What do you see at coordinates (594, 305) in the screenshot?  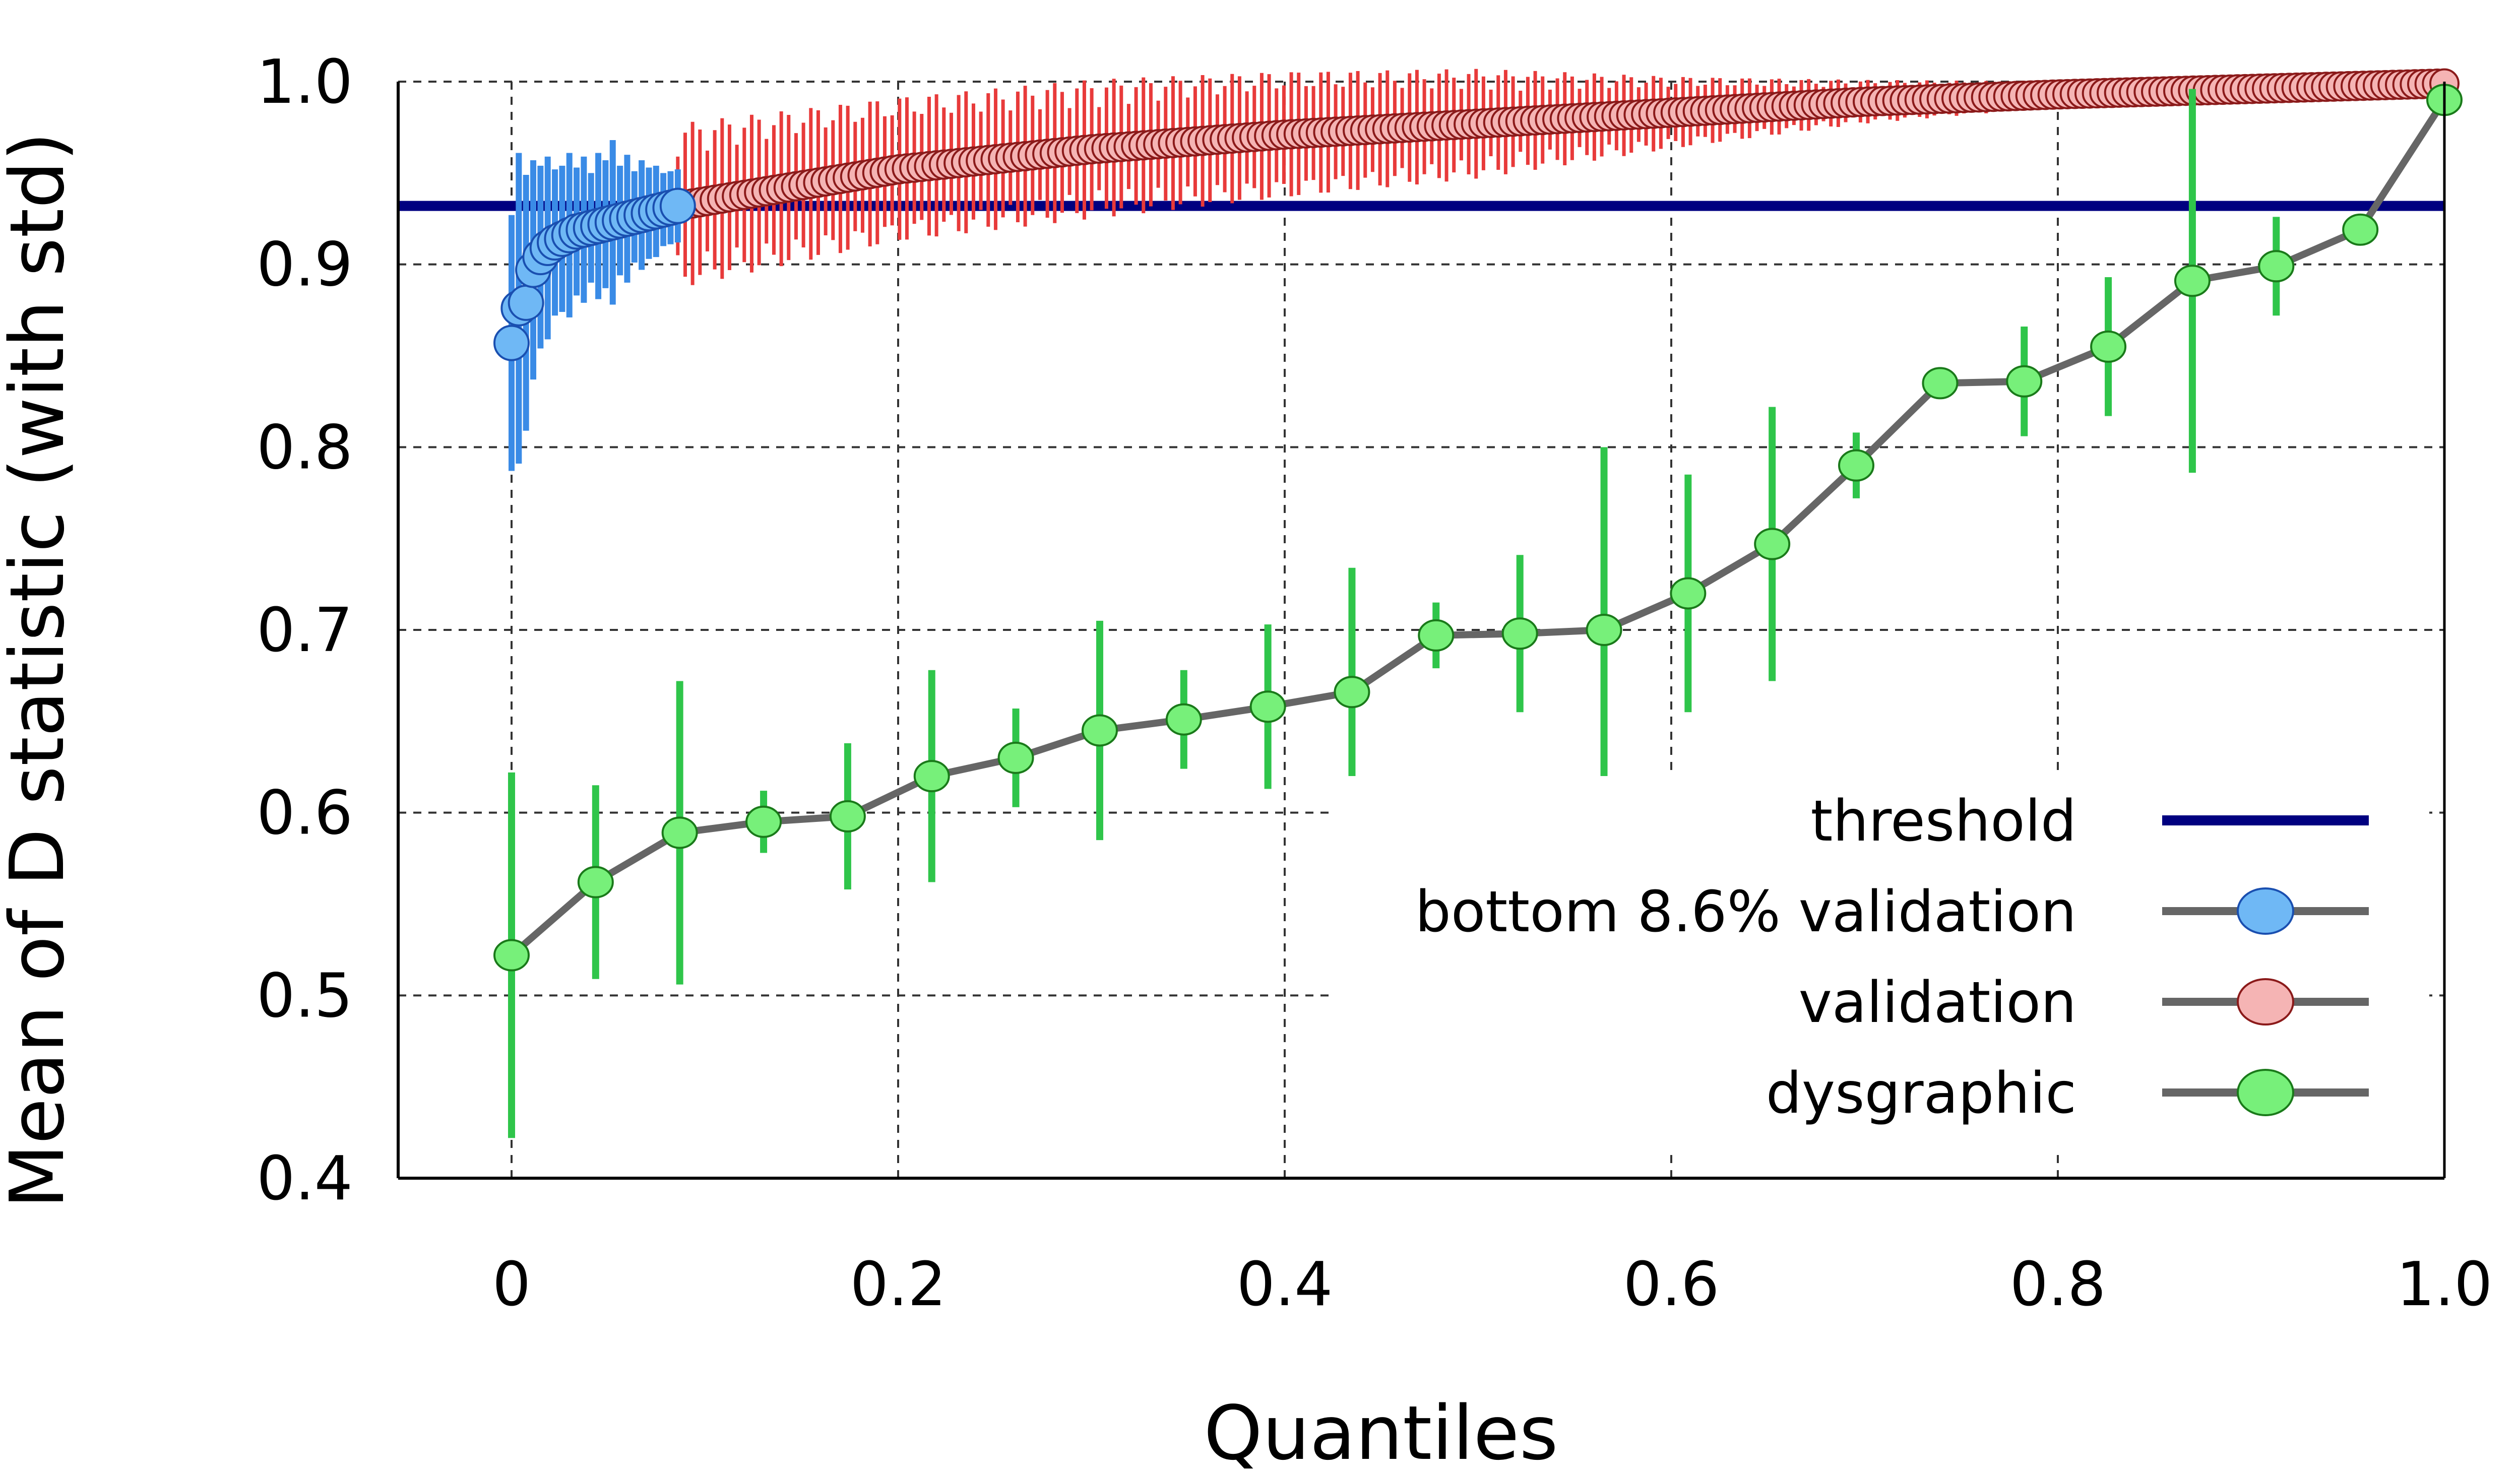 I see `bottom-validation-series` at bounding box center [594, 305].